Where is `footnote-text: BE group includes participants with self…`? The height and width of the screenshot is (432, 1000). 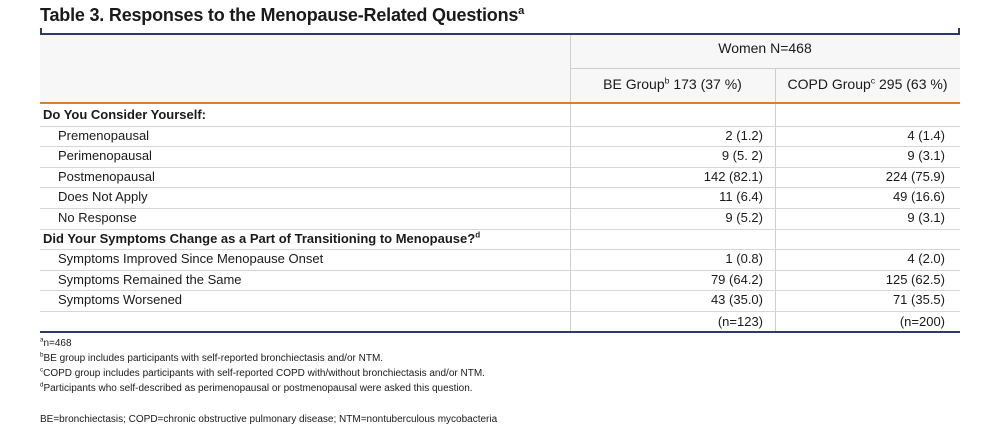
footnote-text: BE group includes participants with self… is located at coordinates (213, 358).